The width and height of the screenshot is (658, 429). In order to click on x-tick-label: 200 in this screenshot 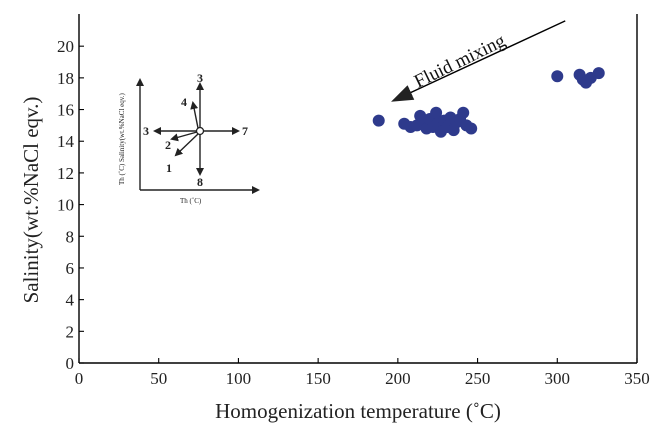, I will do `click(398, 378)`.